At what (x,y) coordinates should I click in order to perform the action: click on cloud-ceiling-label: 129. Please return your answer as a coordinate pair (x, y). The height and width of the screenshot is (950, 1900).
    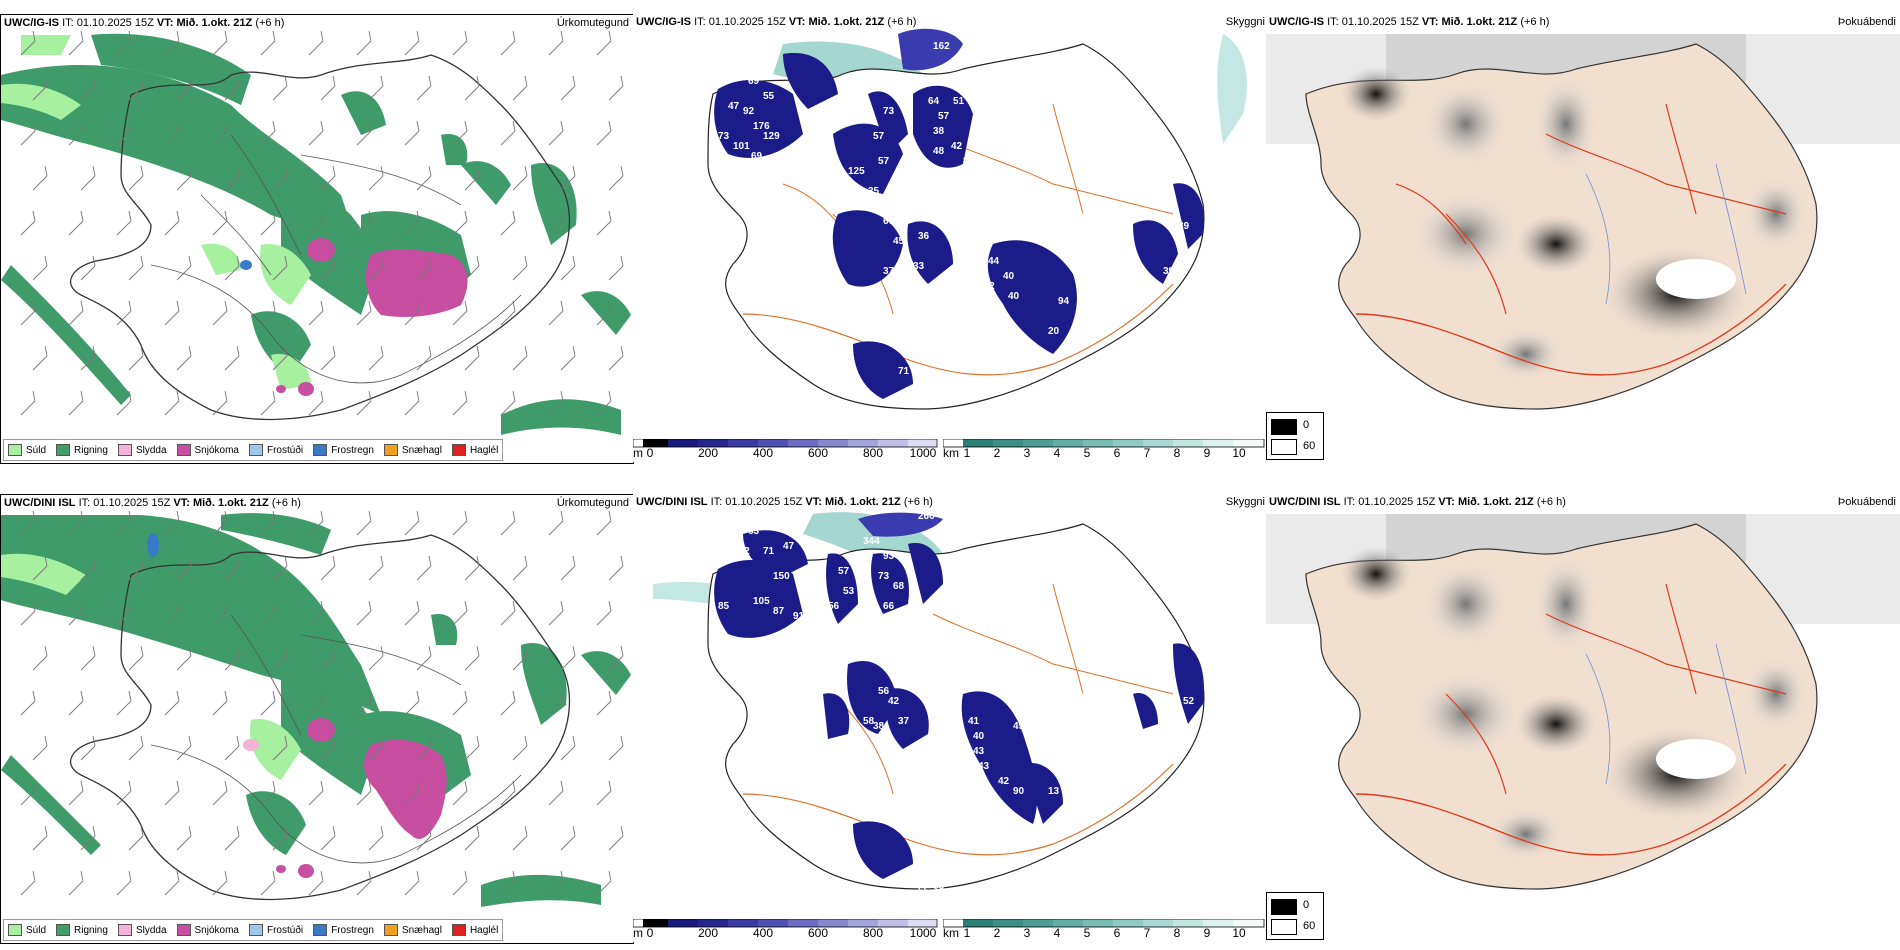
    Looking at the image, I should click on (771, 136).